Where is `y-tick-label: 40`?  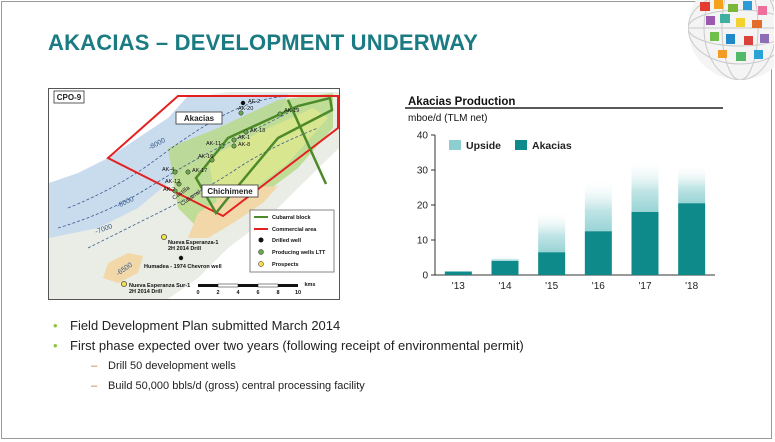 y-tick-label: 40 is located at coordinates (423, 136).